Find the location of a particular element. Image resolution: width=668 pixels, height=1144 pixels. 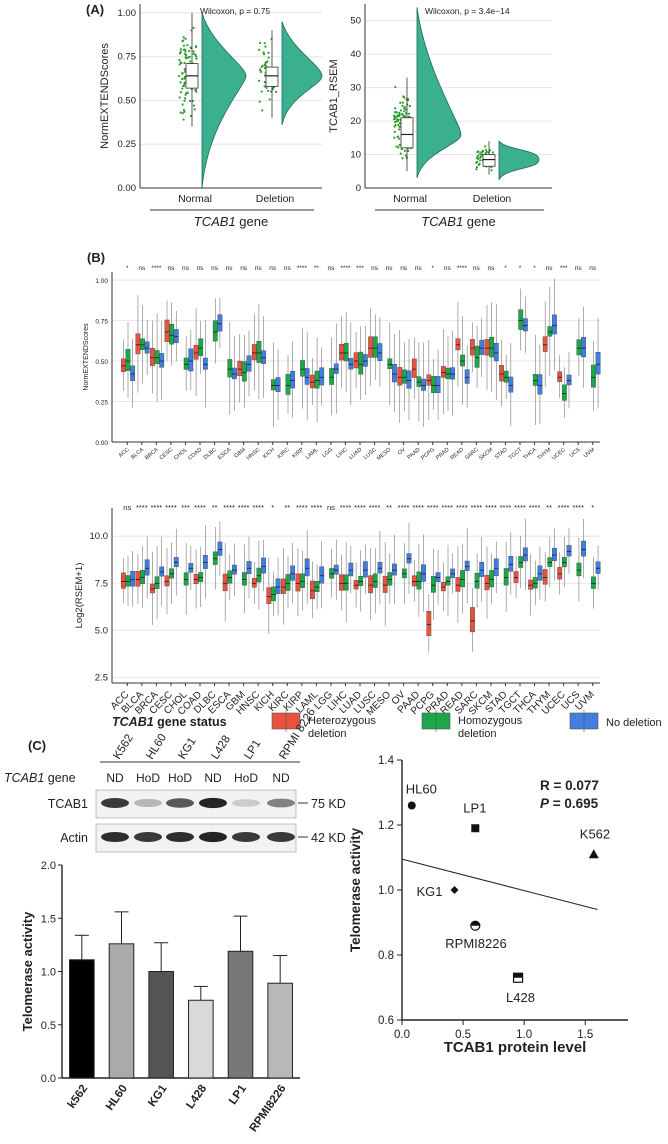

x-tick-label: PCPG is located at coordinates (428, 454).